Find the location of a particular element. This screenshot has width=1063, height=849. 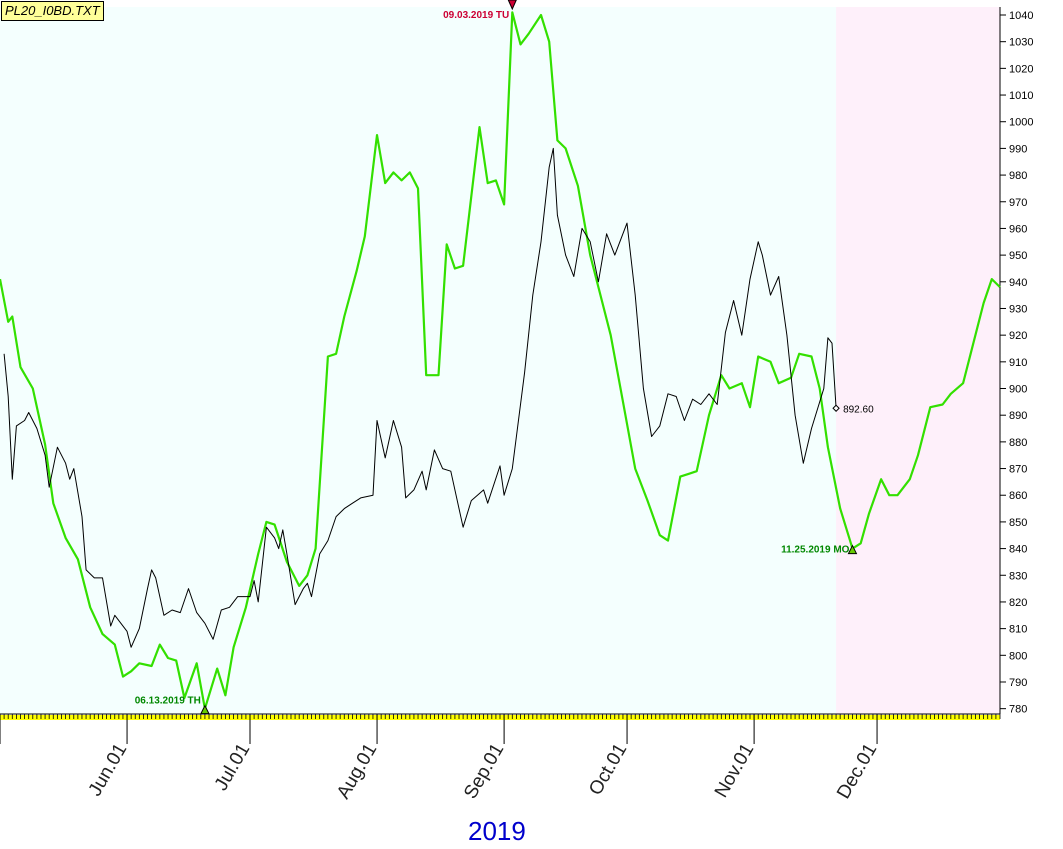

y-tick-label: 930 is located at coordinates (1018, 309).